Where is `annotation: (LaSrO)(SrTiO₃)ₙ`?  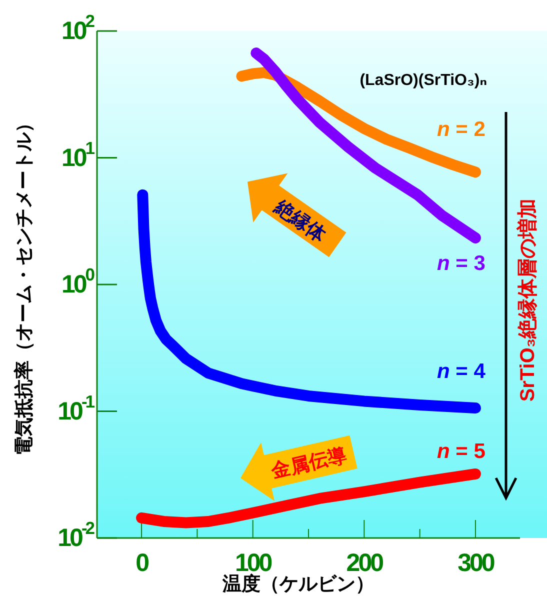
annotation: (LaSrO)(SrTiO₃)ₙ is located at coordinates (423, 80).